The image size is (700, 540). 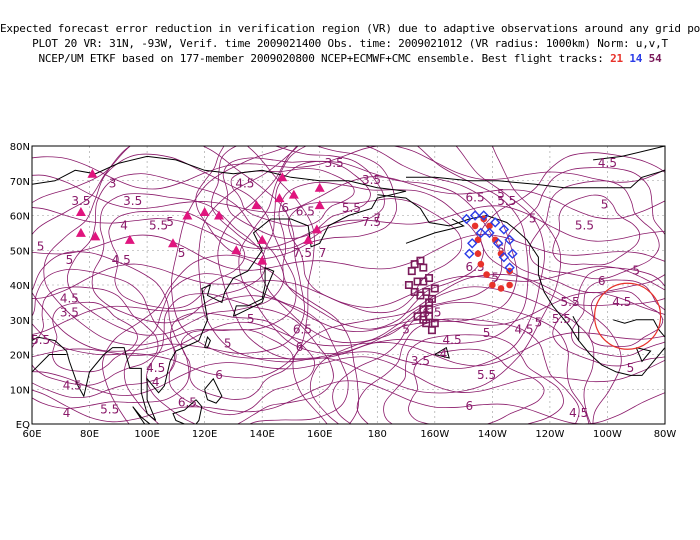 I want to click on lat-tick-label: 60N, so click(x=20, y=217).